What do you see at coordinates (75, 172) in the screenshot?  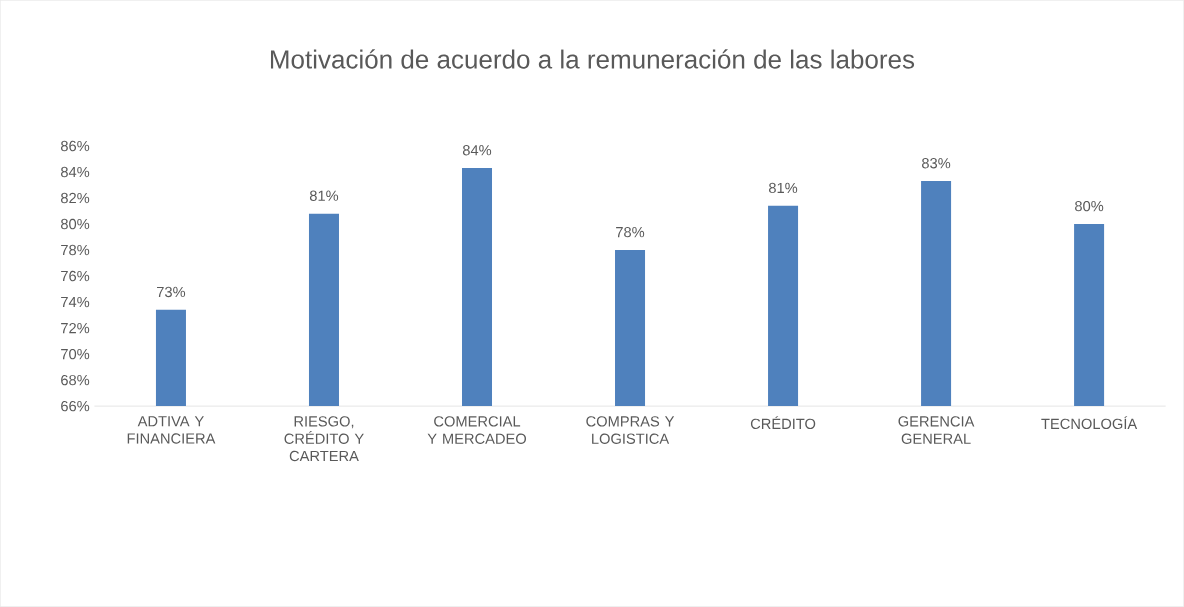 I see `y-tick-label: 84%` at bounding box center [75, 172].